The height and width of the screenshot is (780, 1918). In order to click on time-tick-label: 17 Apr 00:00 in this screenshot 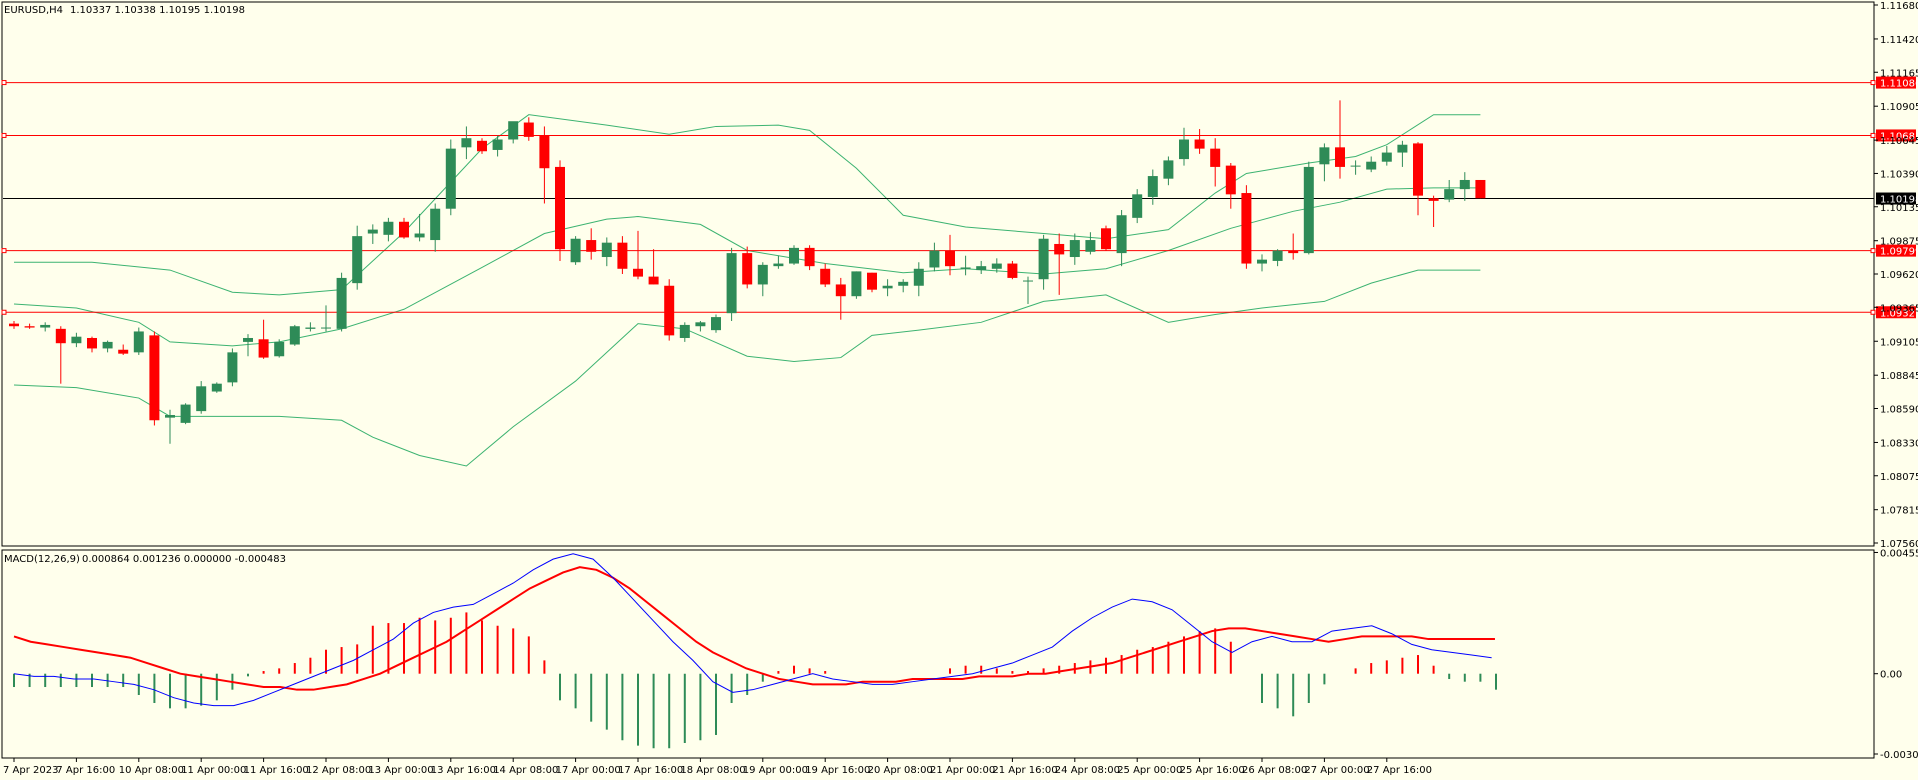, I will do `click(588, 770)`.